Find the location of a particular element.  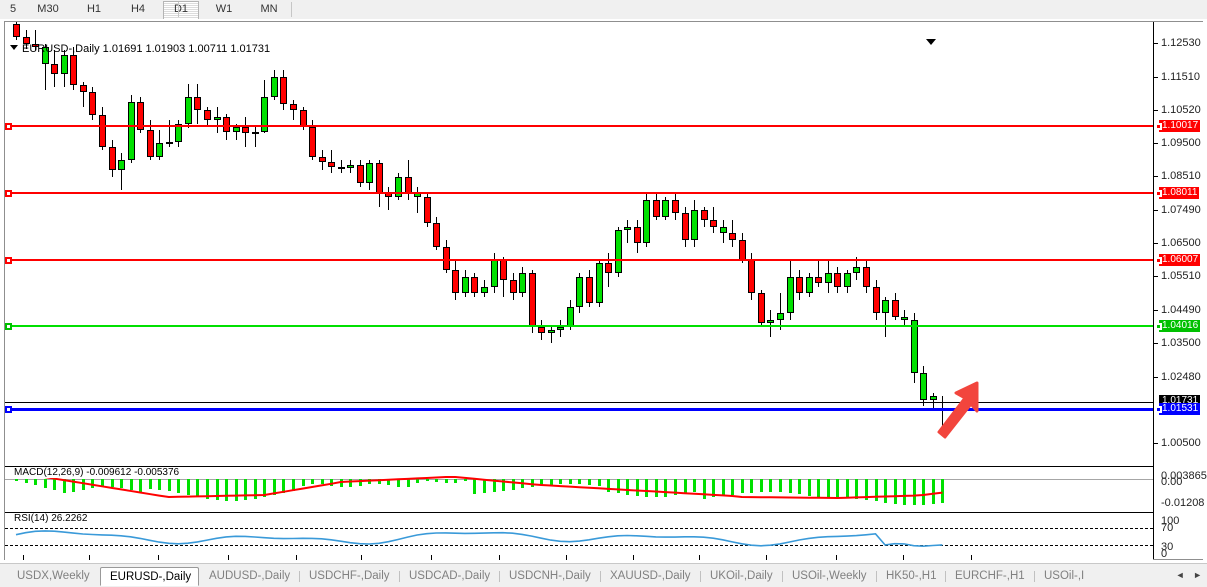

timeframe-m30: M30 is located at coordinates (48, 9).